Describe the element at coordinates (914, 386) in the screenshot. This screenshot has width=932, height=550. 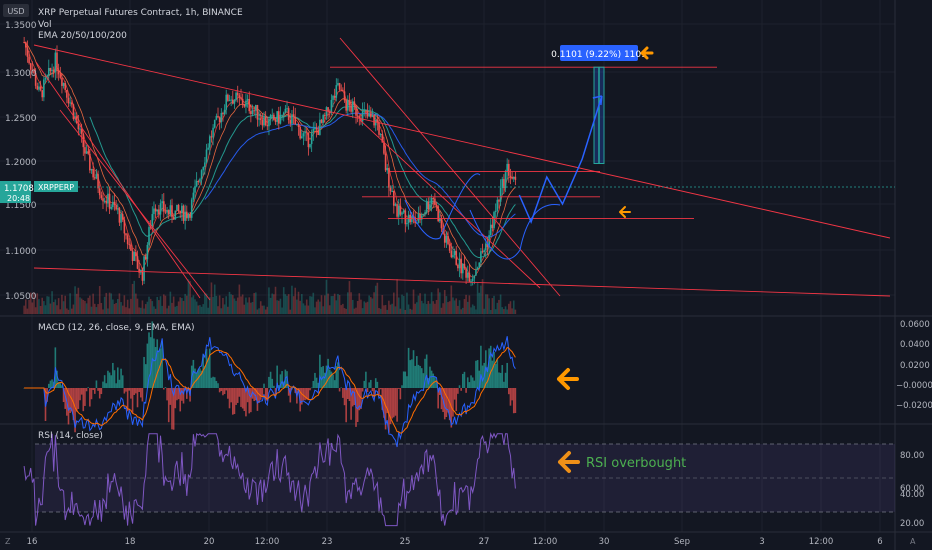
I see `macd-tick: −0.0000` at that location.